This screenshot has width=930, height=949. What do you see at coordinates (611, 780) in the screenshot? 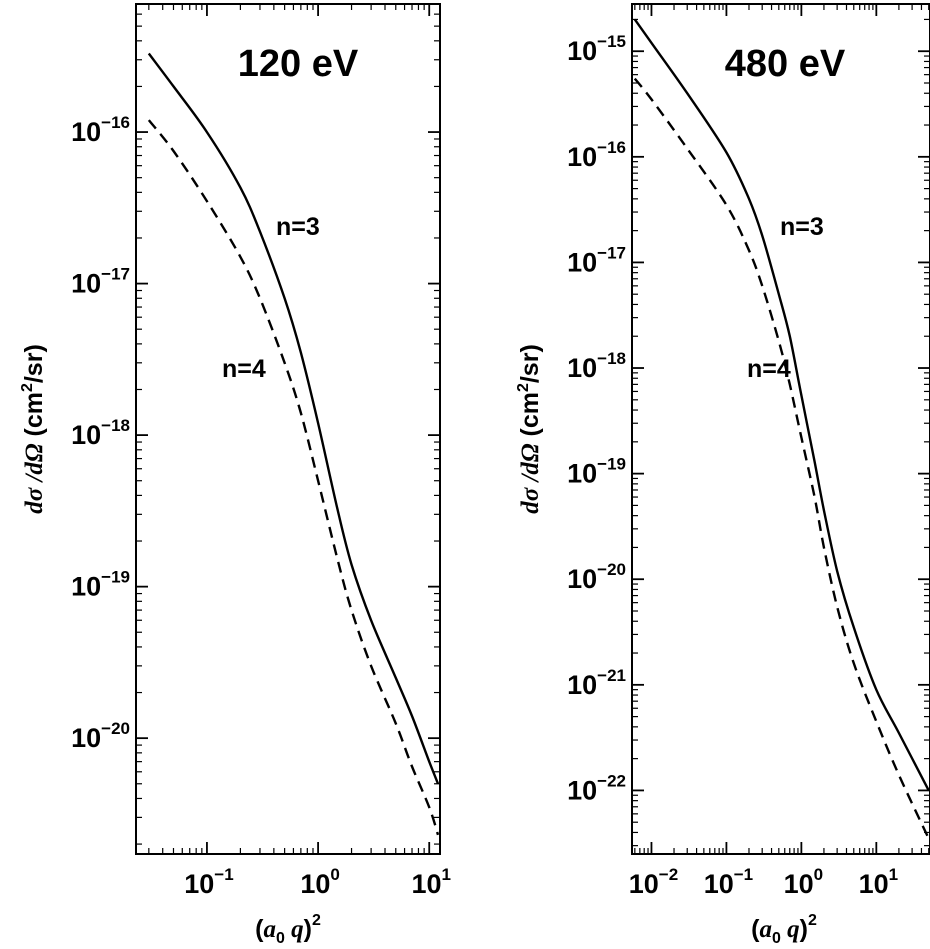
I see `y-tick-label-exp: −22` at bounding box center [611, 780].